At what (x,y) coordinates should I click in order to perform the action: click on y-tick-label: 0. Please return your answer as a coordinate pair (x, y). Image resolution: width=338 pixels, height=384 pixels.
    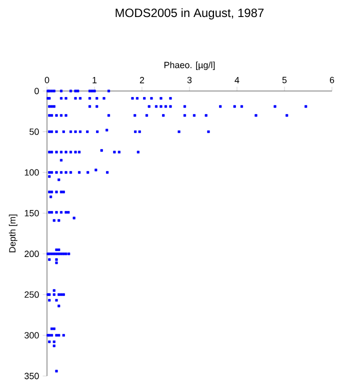
    Looking at the image, I should click on (36, 91).